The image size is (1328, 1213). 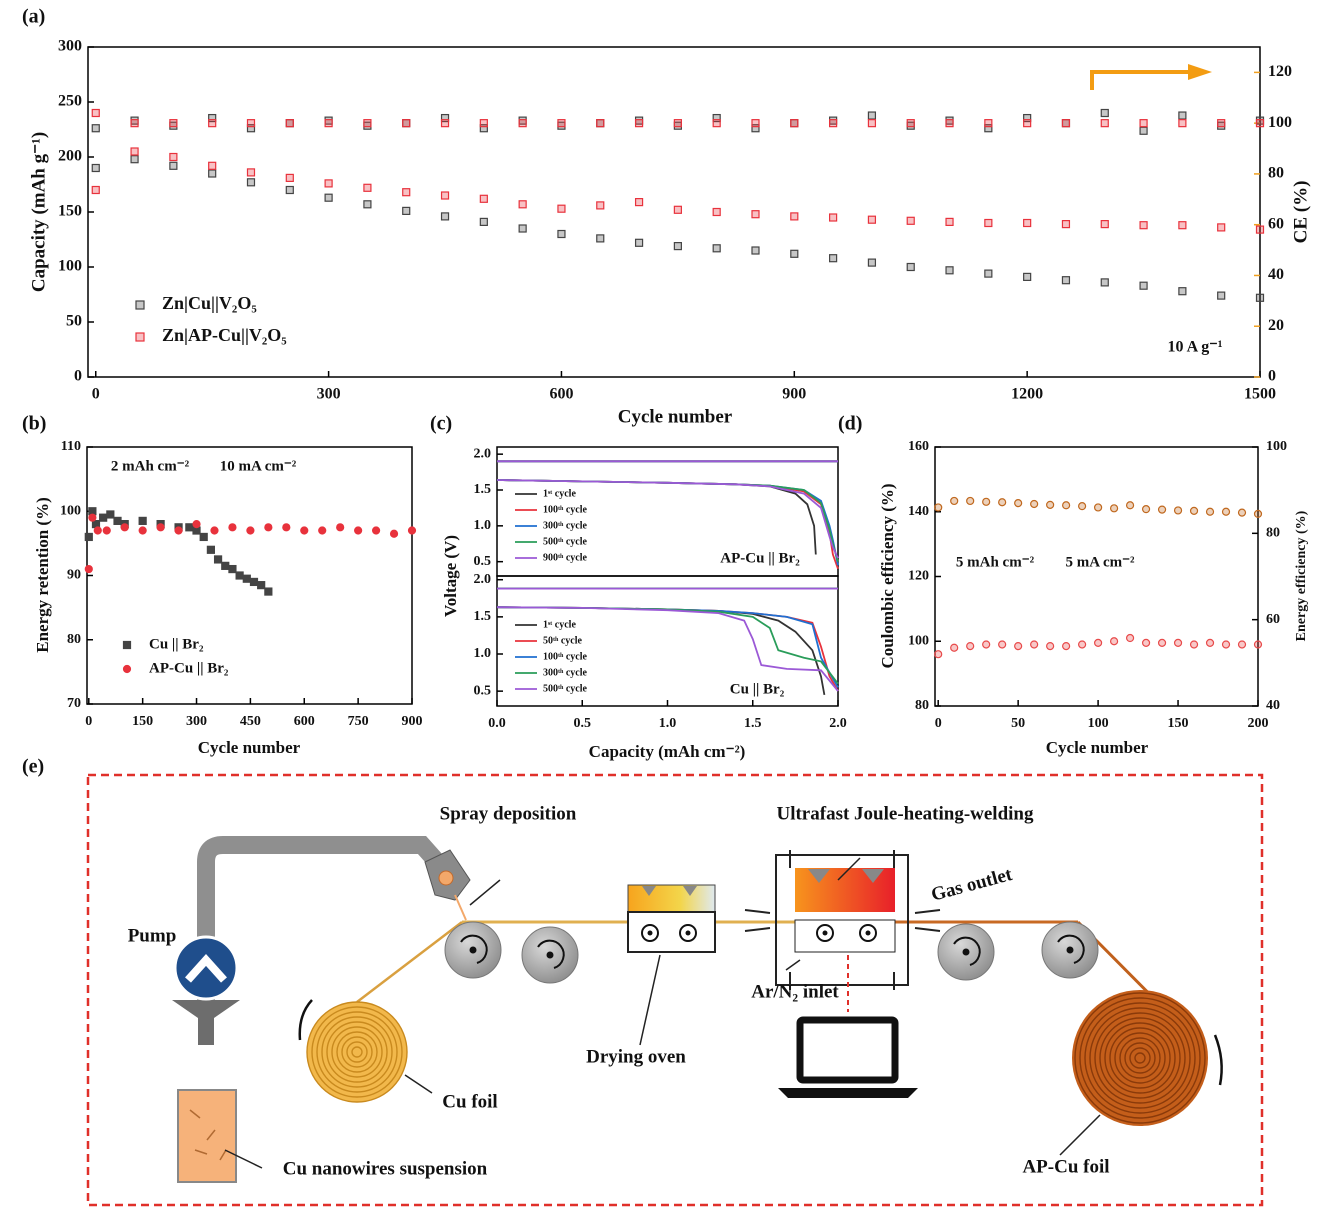 I want to click on y2-tick-label: 40, so click(x=1276, y=274).